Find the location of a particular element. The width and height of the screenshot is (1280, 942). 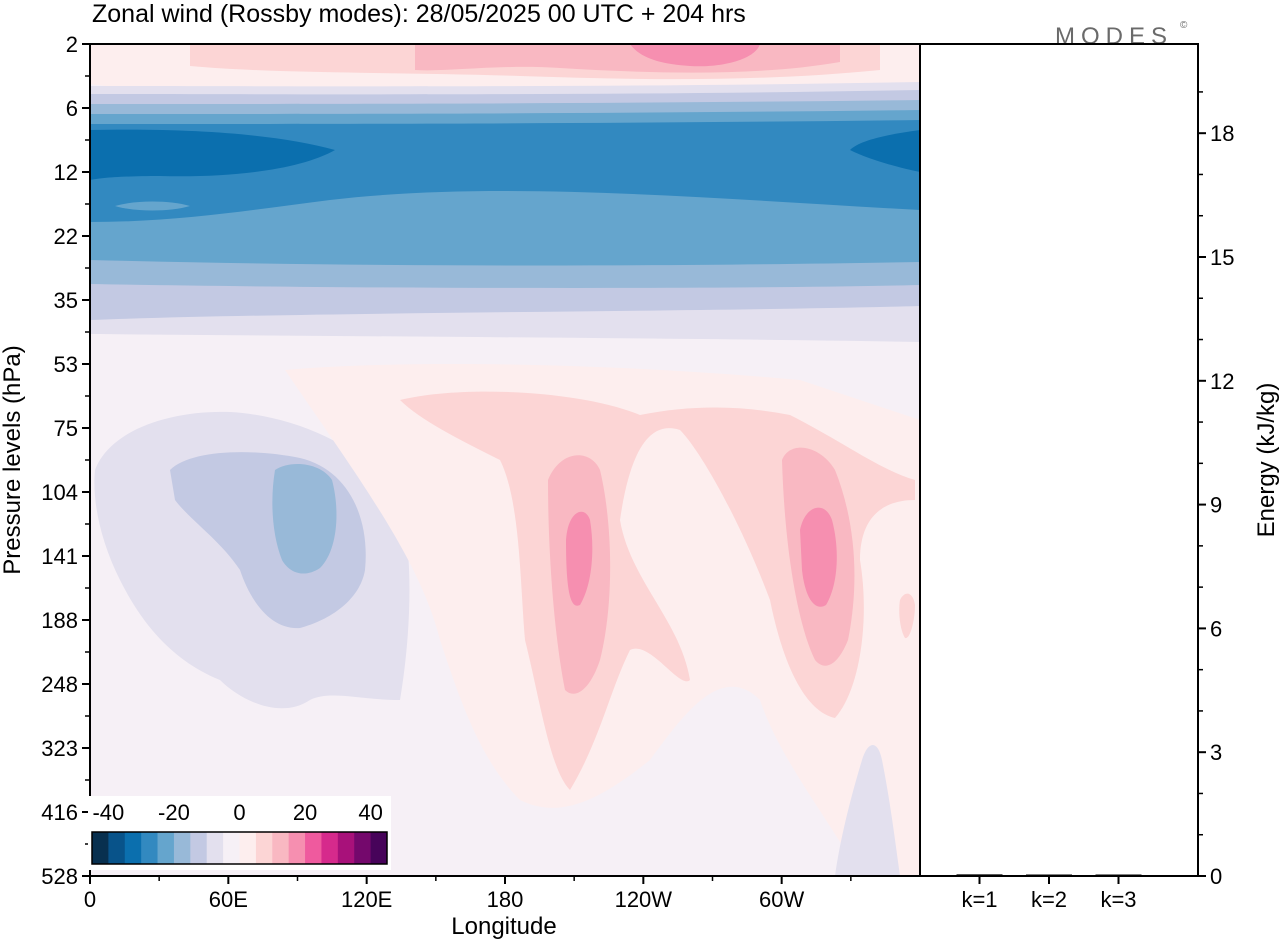

energy-axis-ticks: 0 3 6 9 12 15 18 is located at coordinates (1216, 490).